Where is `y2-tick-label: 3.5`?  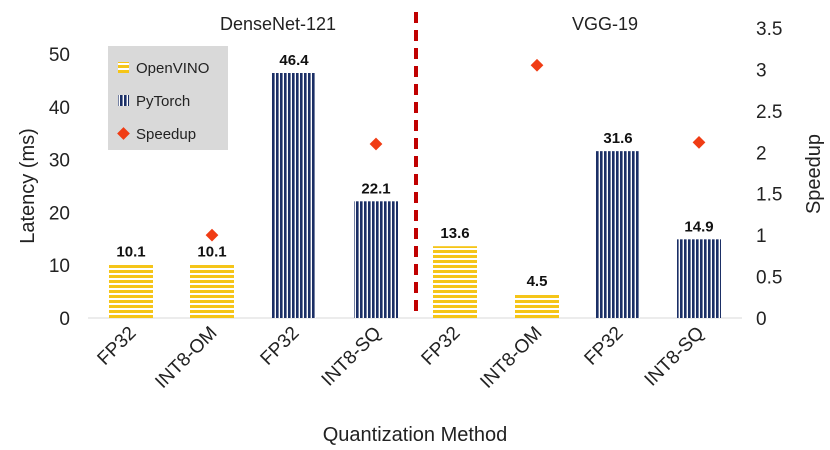
y2-tick-label: 3.5 is located at coordinates (769, 29).